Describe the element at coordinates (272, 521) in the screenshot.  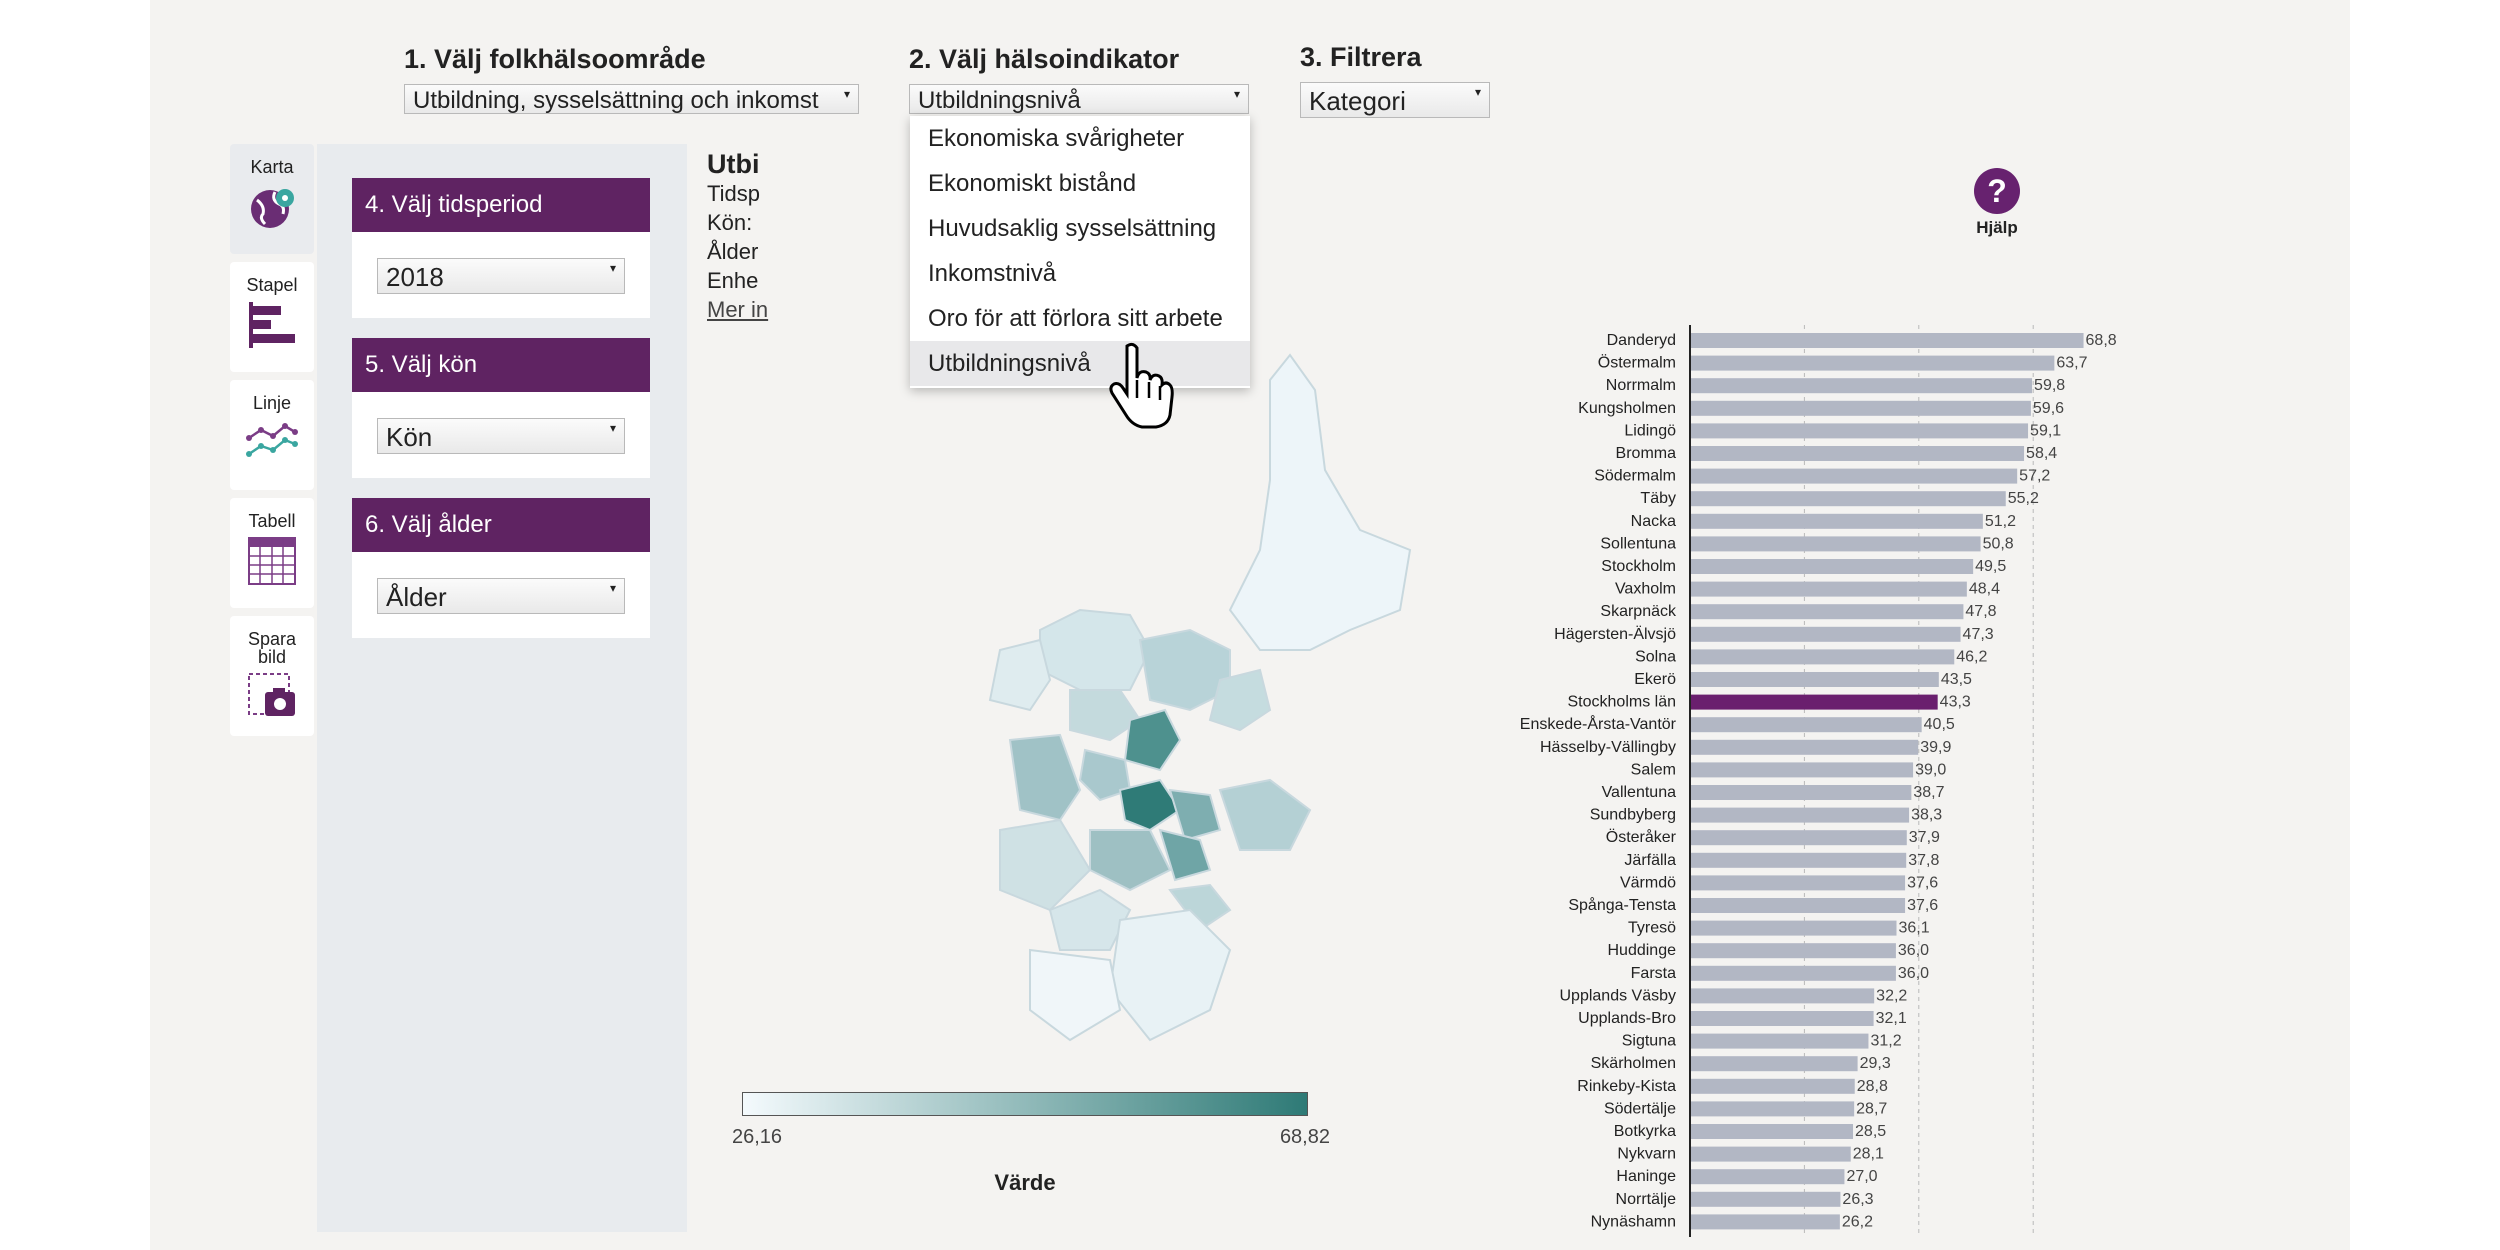
I see `tab-label: Tabell` at that location.